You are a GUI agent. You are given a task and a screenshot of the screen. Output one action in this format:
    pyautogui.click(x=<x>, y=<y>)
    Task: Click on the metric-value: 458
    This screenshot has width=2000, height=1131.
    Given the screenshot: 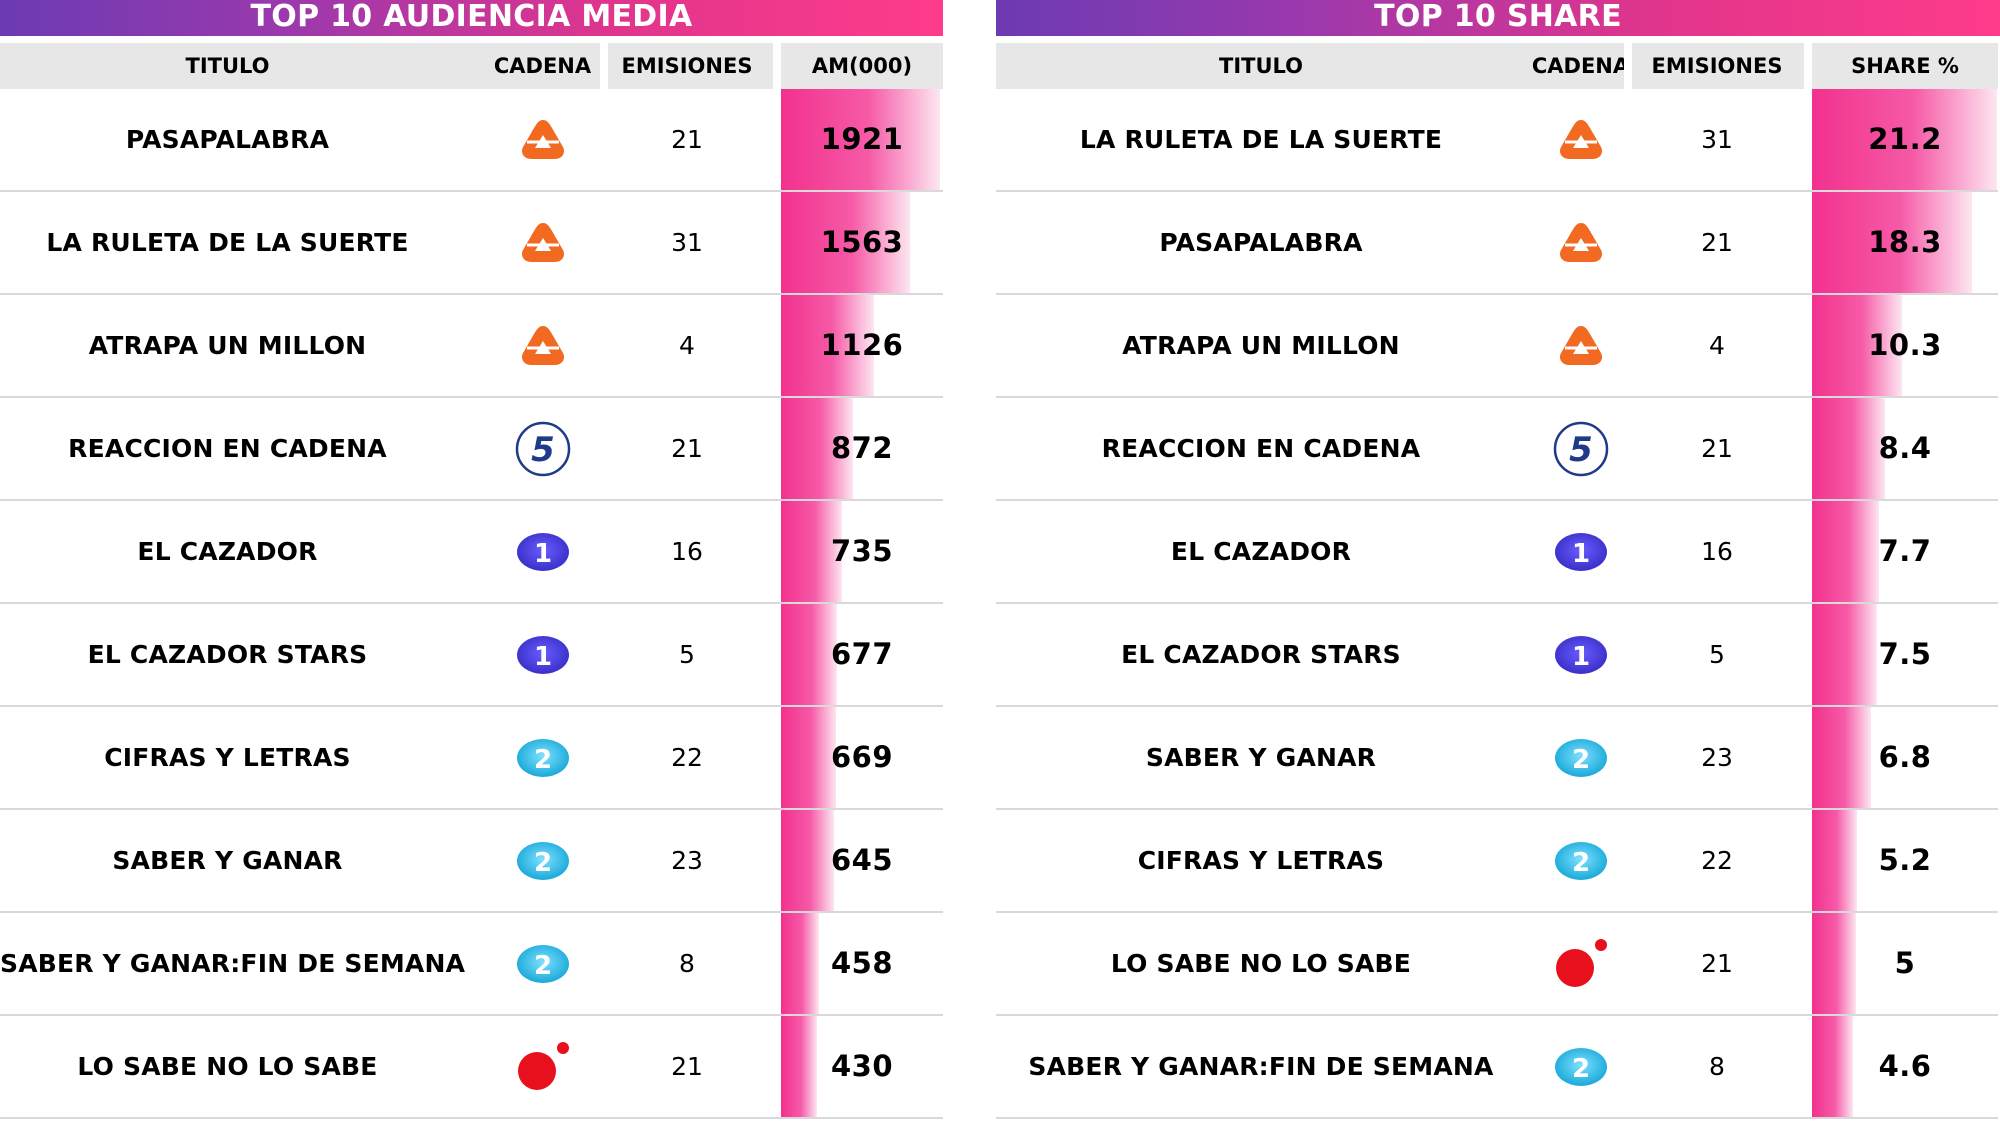 What is the action you would take?
    pyautogui.click(x=862, y=963)
    